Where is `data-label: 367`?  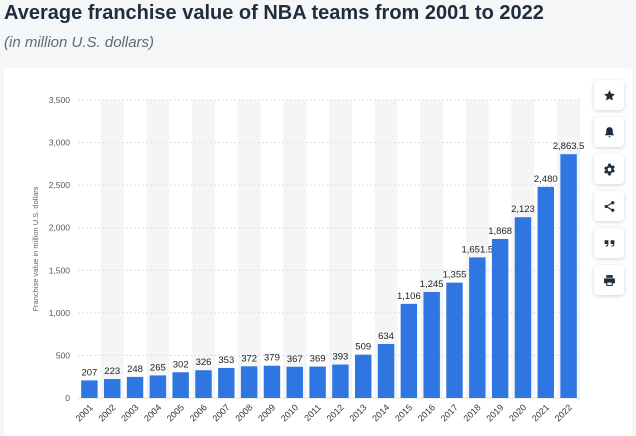 data-label: 367 is located at coordinates (295, 359).